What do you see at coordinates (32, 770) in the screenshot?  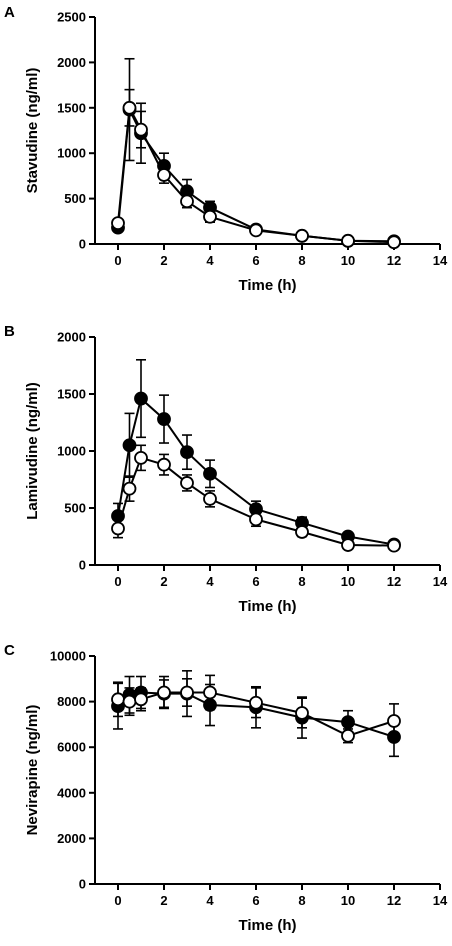 I see `y-axis-title: Nevirapine (ng/ml)` at bounding box center [32, 770].